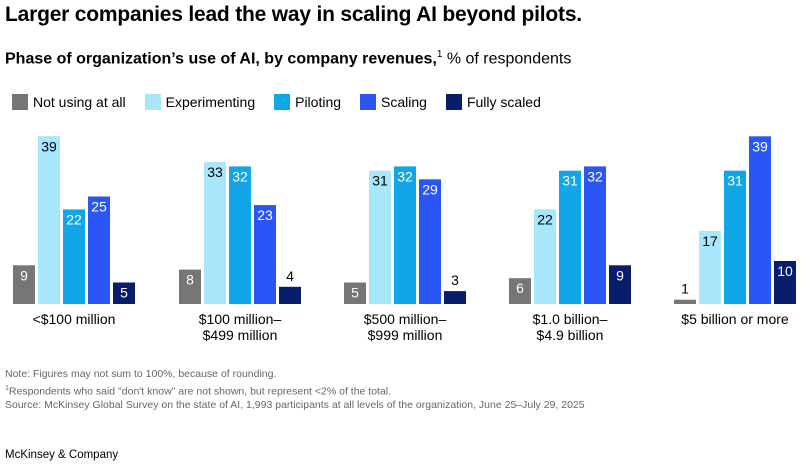  What do you see at coordinates (79, 102) in the screenshot?
I see `legend-label: Not using at all` at bounding box center [79, 102].